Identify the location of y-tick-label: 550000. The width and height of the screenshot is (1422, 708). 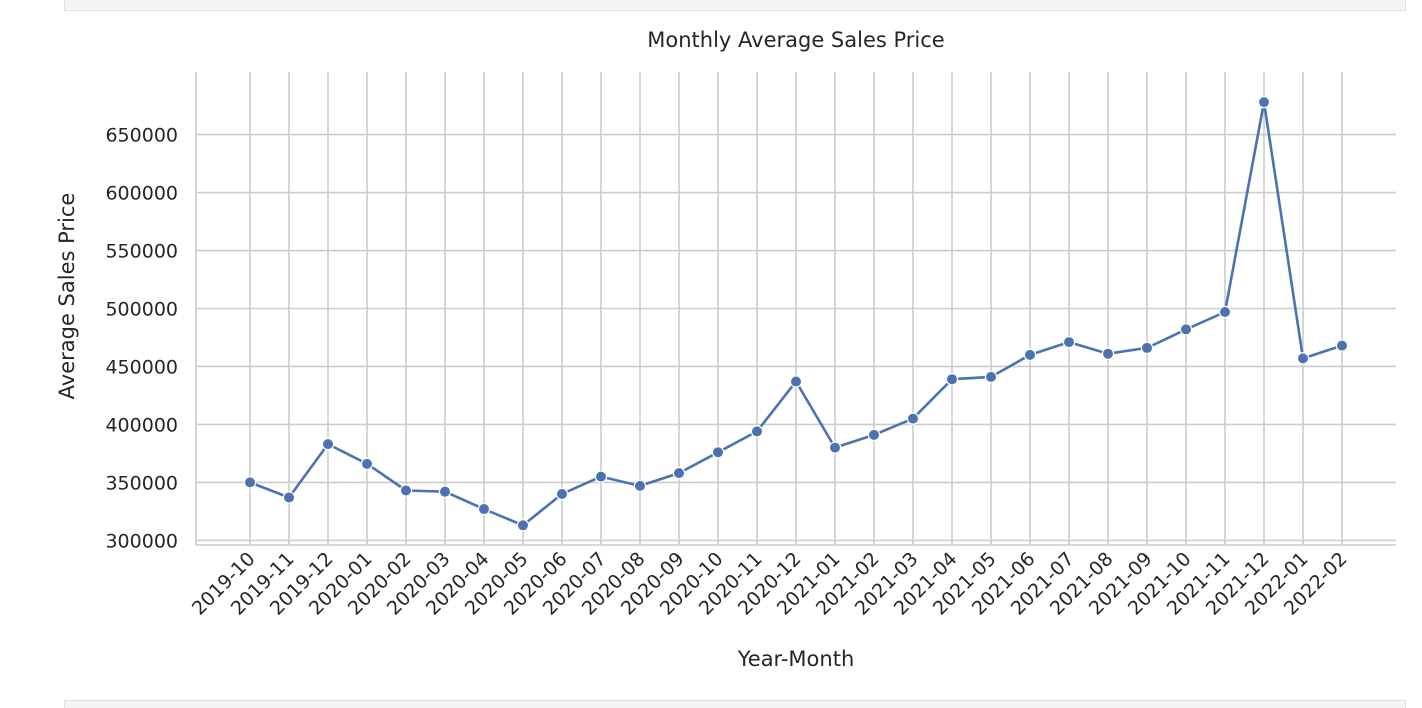
(141, 252).